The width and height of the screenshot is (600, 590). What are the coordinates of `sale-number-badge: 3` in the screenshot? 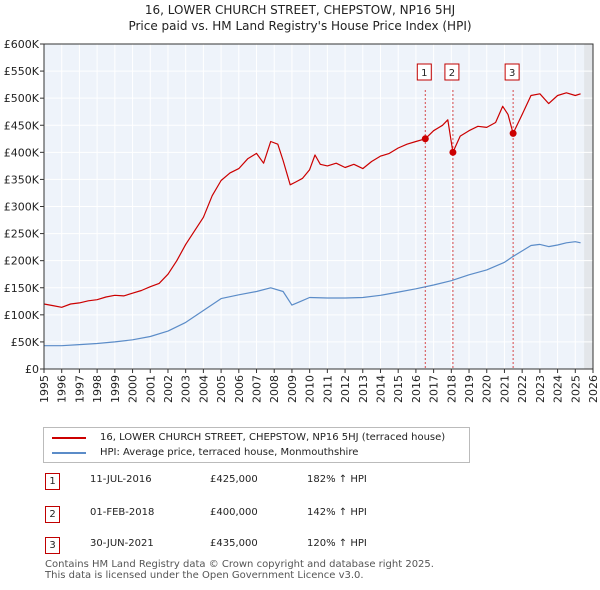 It's located at (52, 545).